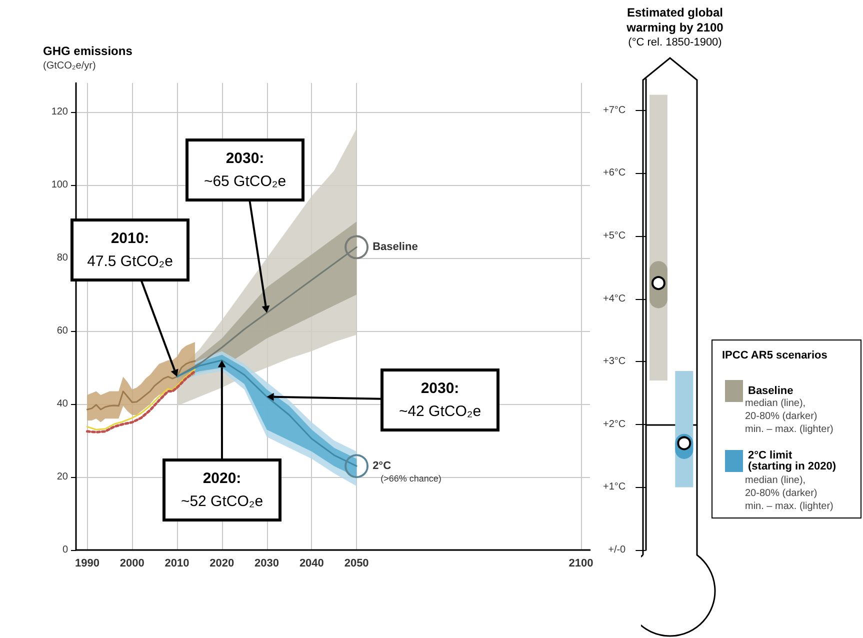 This screenshot has width=863, height=638. What do you see at coordinates (382, 466) in the screenshot?
I see `series-label: 2°C` at bounding box center [382, 466].